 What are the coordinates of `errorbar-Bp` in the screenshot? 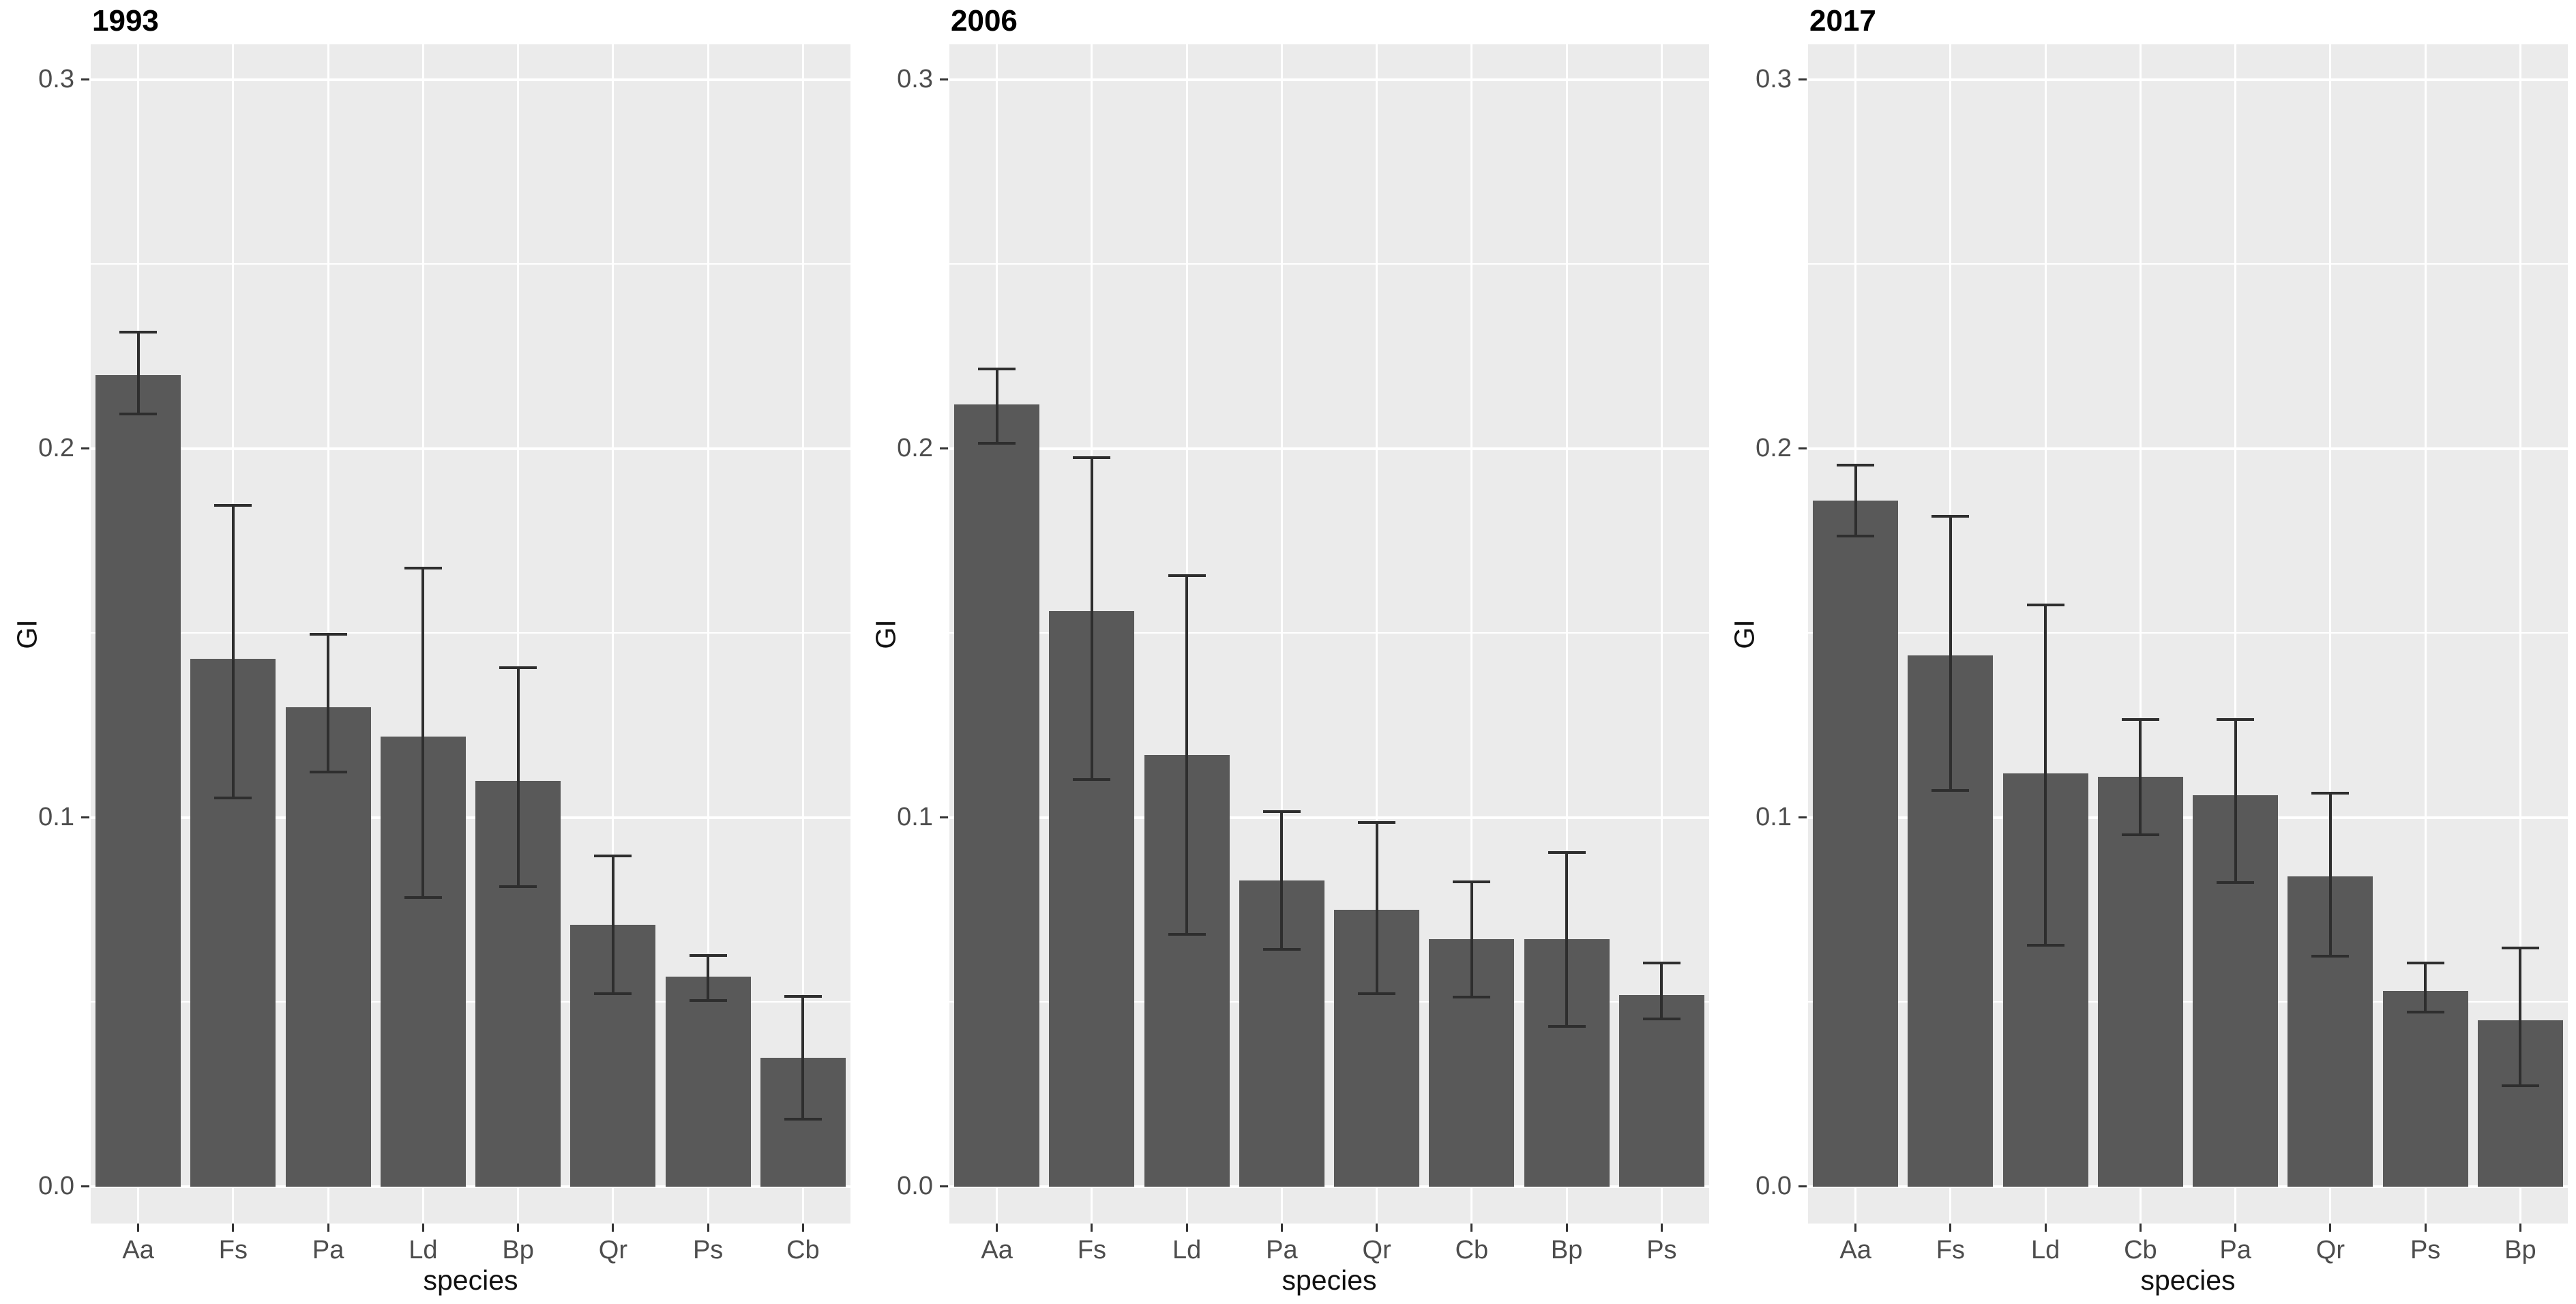 It's located at (2520, 1017).